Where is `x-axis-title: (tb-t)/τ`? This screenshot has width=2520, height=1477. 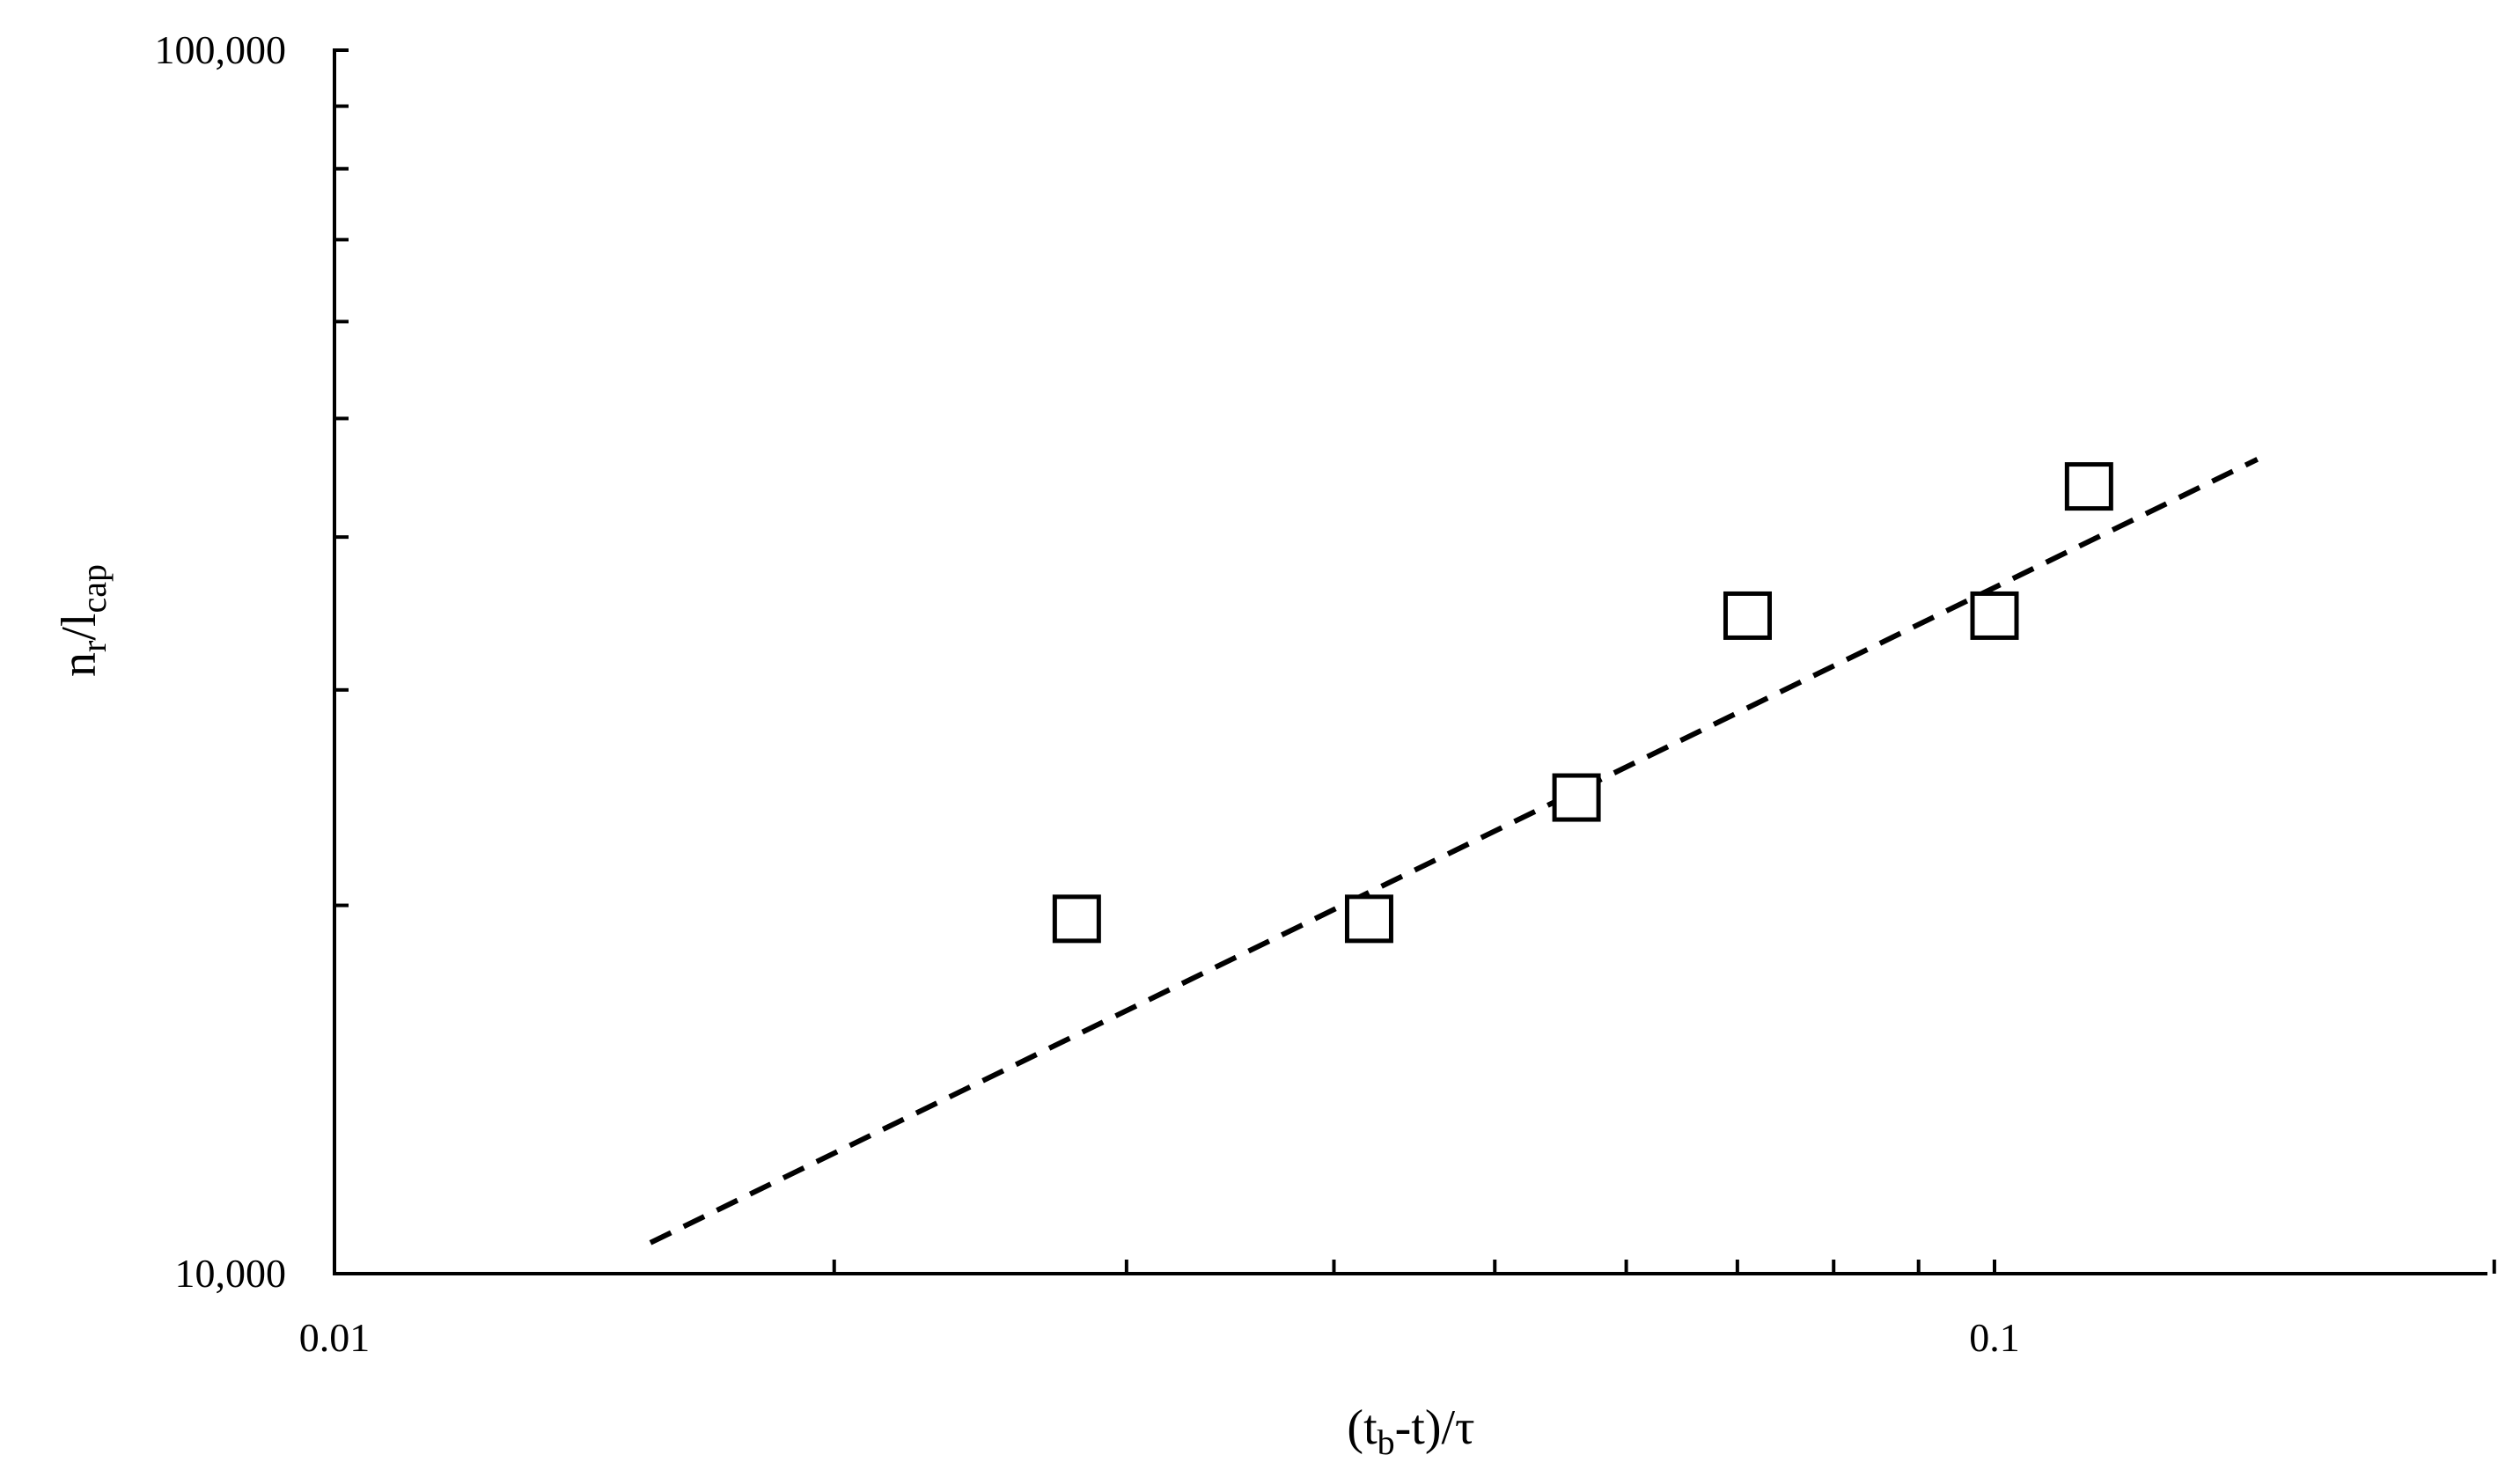
x-axis-title: (tb-t)/τ is located at coordinates (1410, 1431).